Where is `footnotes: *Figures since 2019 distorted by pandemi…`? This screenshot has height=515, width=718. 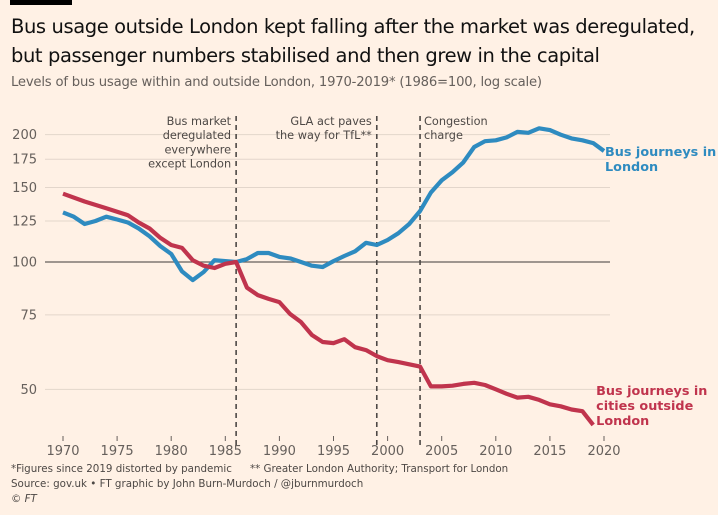 footnotes: *Figures since 2019 distorted by pandemi… is located at coordinates (259, 469).